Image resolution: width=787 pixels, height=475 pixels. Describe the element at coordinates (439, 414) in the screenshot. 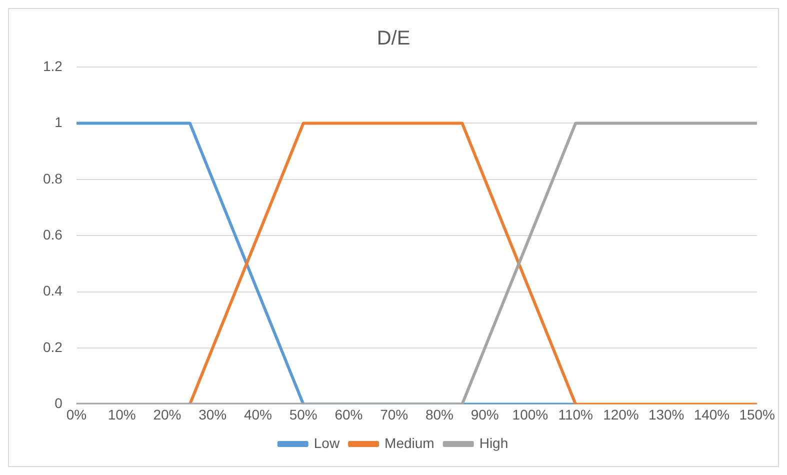

I see `x-tick-label: 80%` at that location.